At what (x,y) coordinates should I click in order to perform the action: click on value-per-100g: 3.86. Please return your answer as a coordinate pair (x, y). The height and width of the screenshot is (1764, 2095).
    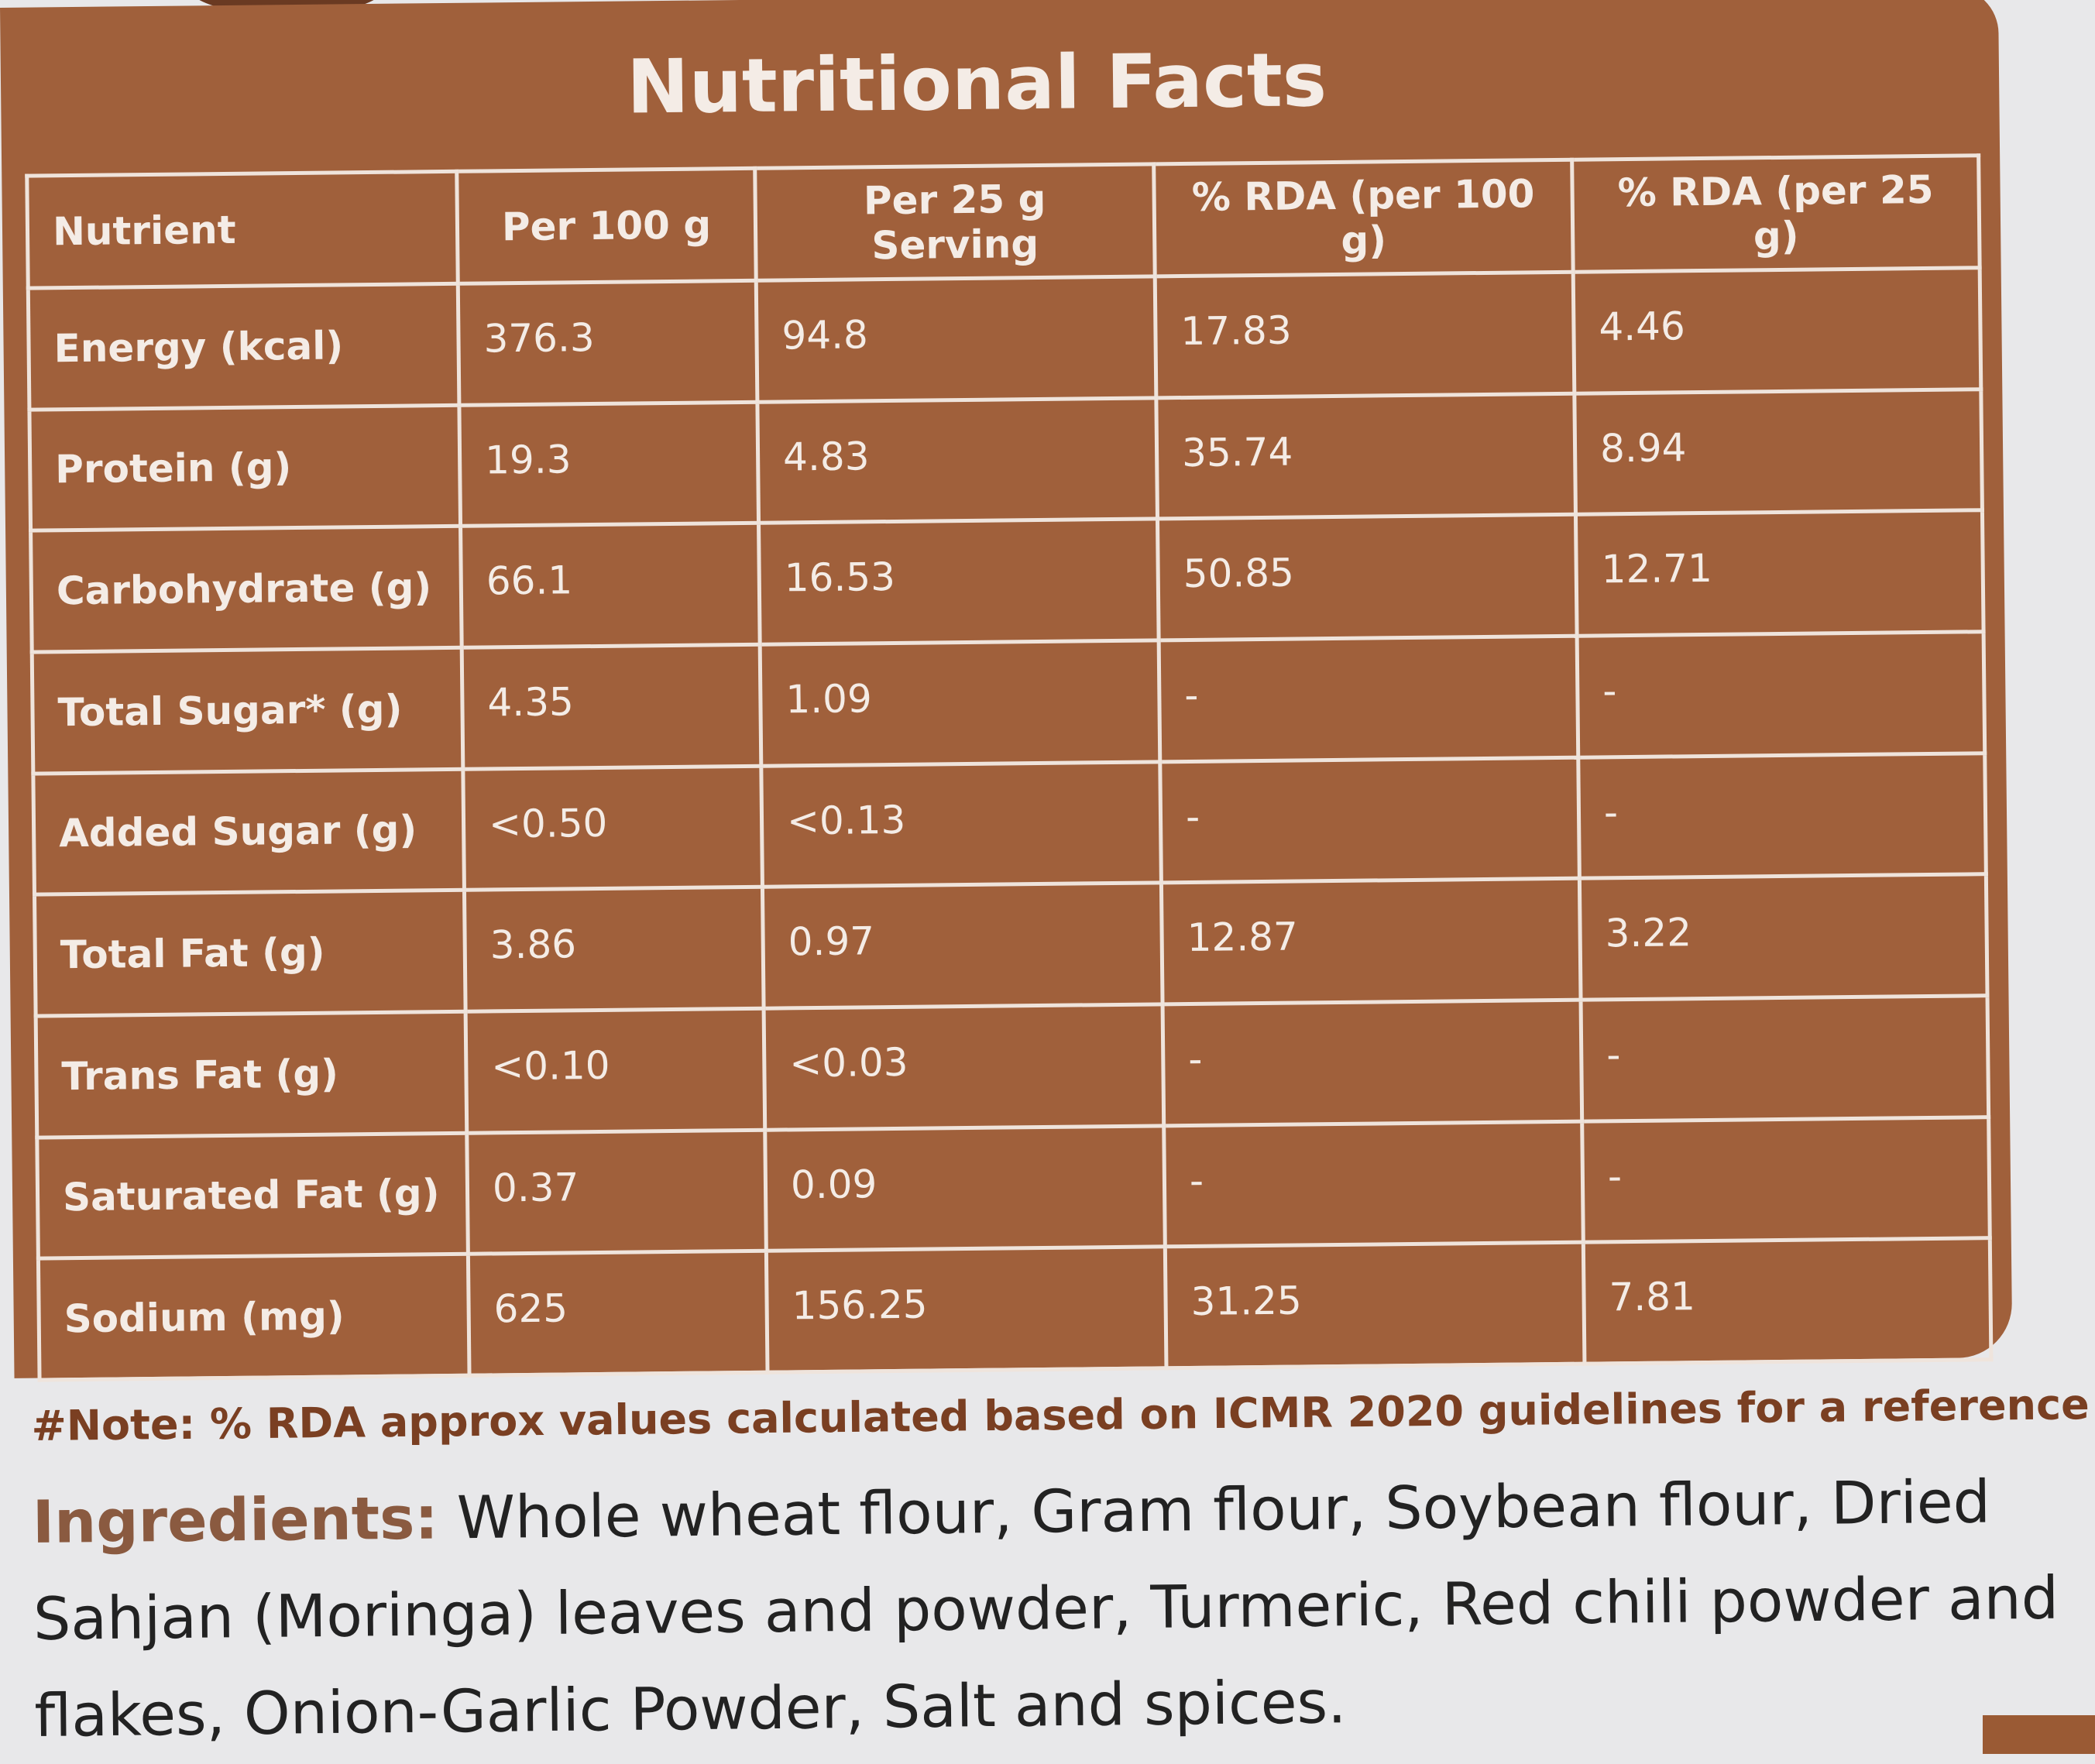
    Looking at the image, I should click on (614, 949).